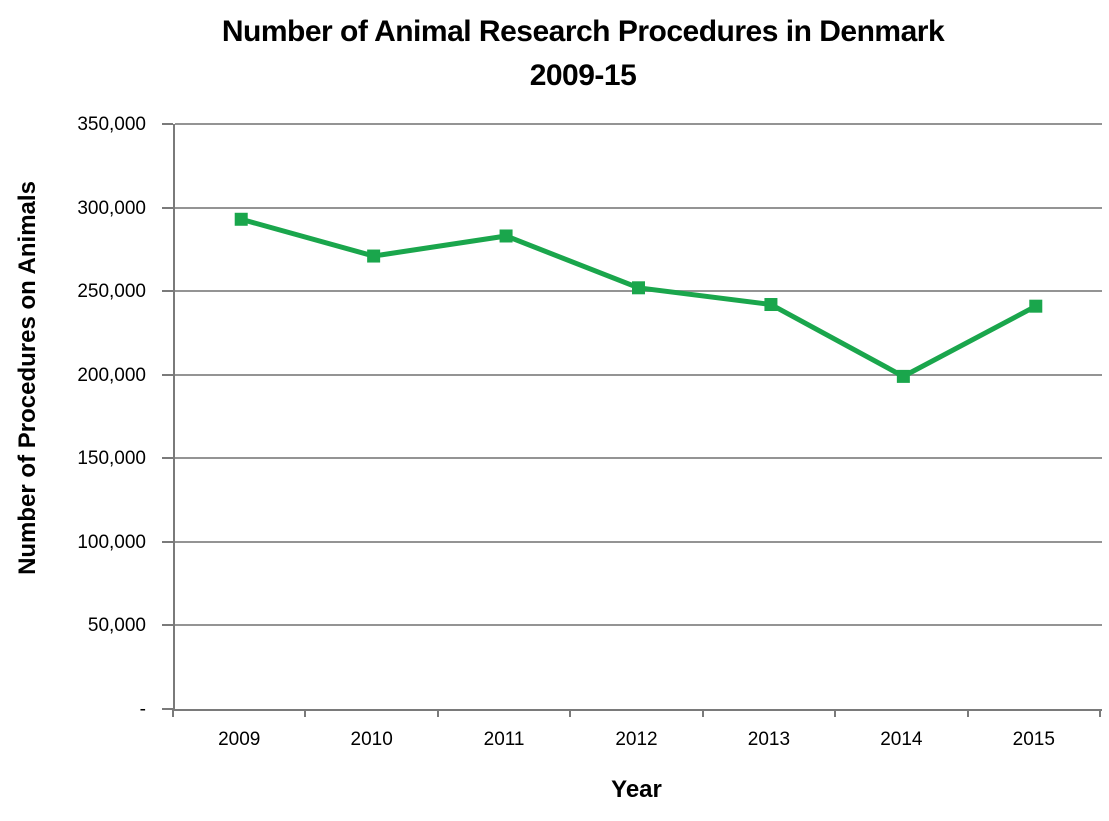  What do you see at coordinates (111, 208) in the screenshot?
I see `y-tick-label: 300,000` at bounding box center [111, 208].